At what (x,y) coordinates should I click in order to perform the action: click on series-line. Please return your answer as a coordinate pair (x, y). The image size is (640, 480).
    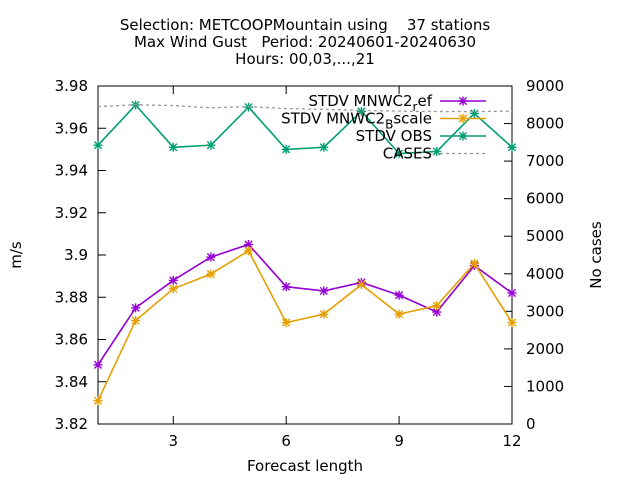
    Looking at the image, I should click on (305, 129).